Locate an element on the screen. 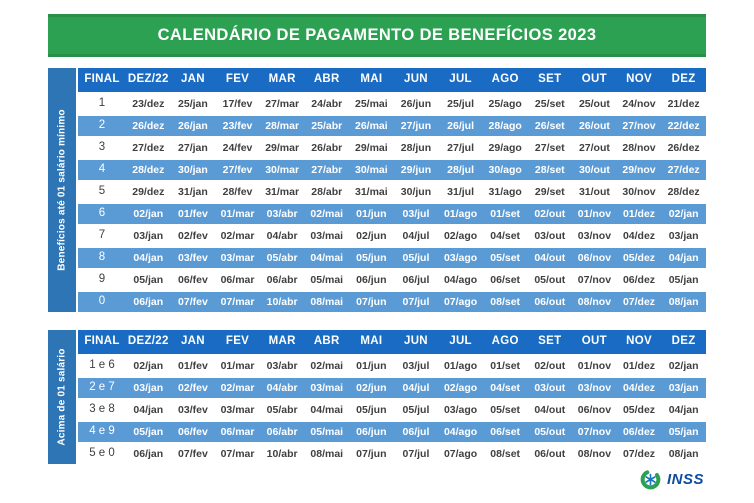 This screenshot has height=503, width=754. date-cell: 05/set is located at coordinates (505, 257).